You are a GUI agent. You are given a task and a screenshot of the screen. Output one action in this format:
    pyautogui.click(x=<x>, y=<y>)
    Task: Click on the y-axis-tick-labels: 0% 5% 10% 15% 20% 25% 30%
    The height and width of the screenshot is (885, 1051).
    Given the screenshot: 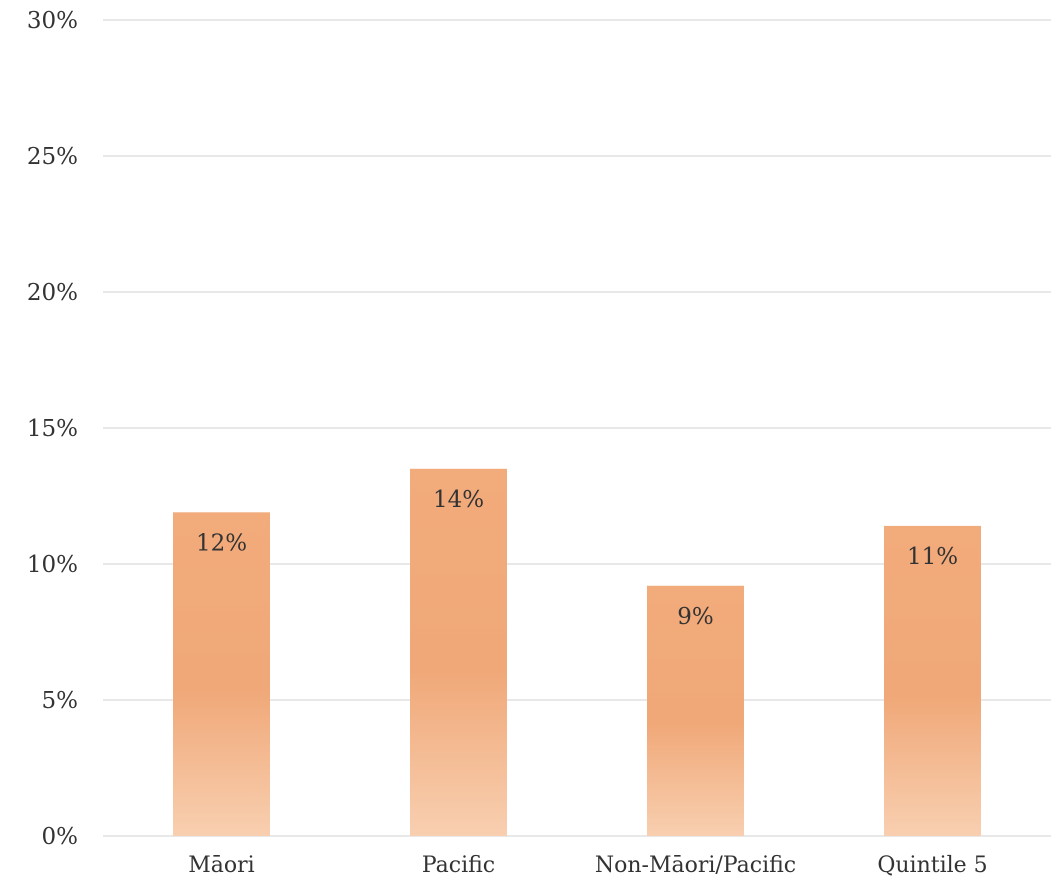 What is the action you would take?
    pyautogui.click(x=52, y=429)
    